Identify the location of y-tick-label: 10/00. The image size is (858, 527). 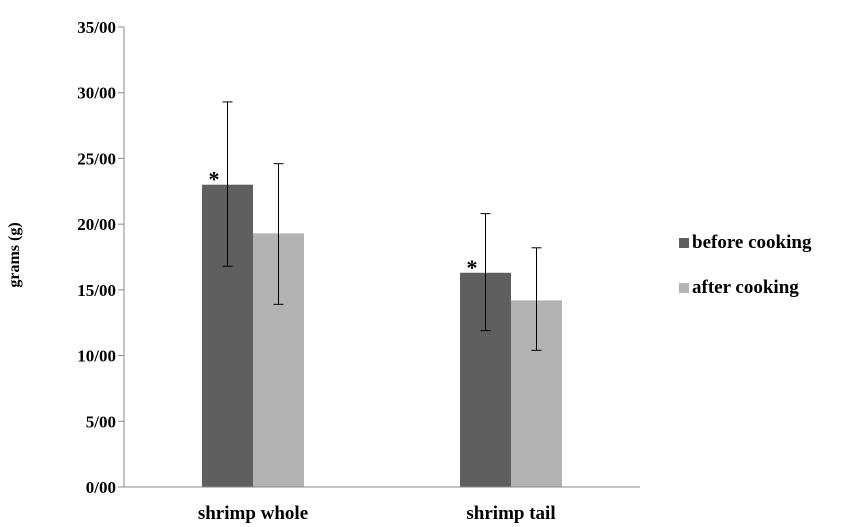
(96, 356).